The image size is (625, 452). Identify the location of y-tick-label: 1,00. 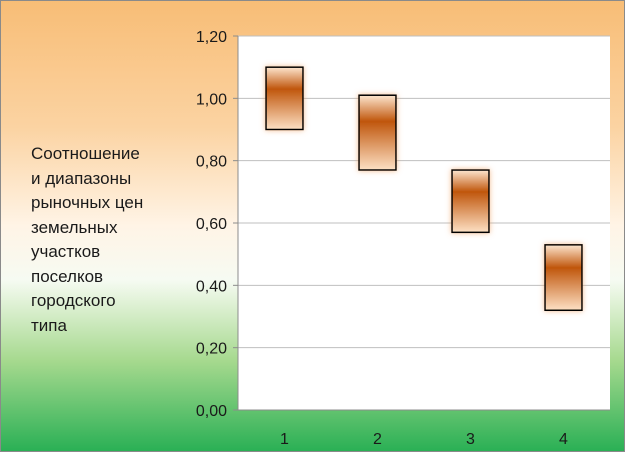
(211, 99).